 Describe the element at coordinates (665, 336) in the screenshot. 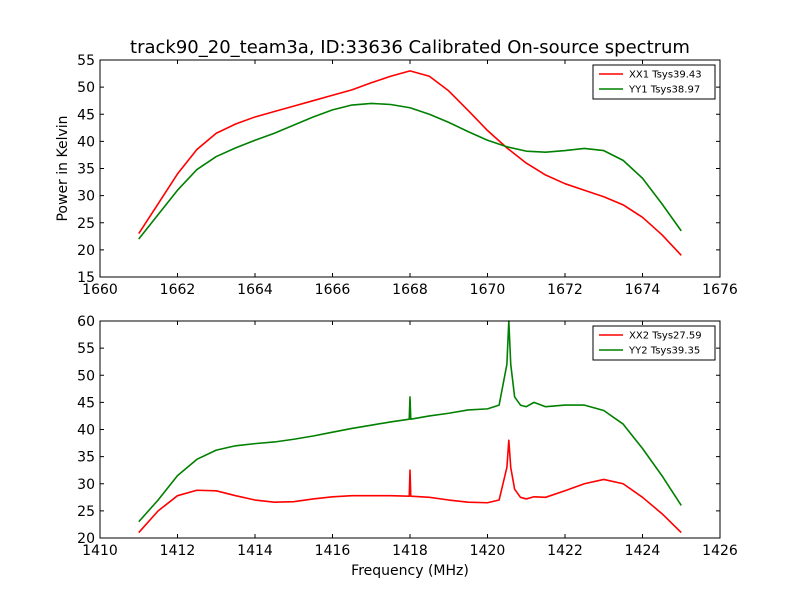

I see `legend-entry-label: XX2 Tsys27.59` at that location.